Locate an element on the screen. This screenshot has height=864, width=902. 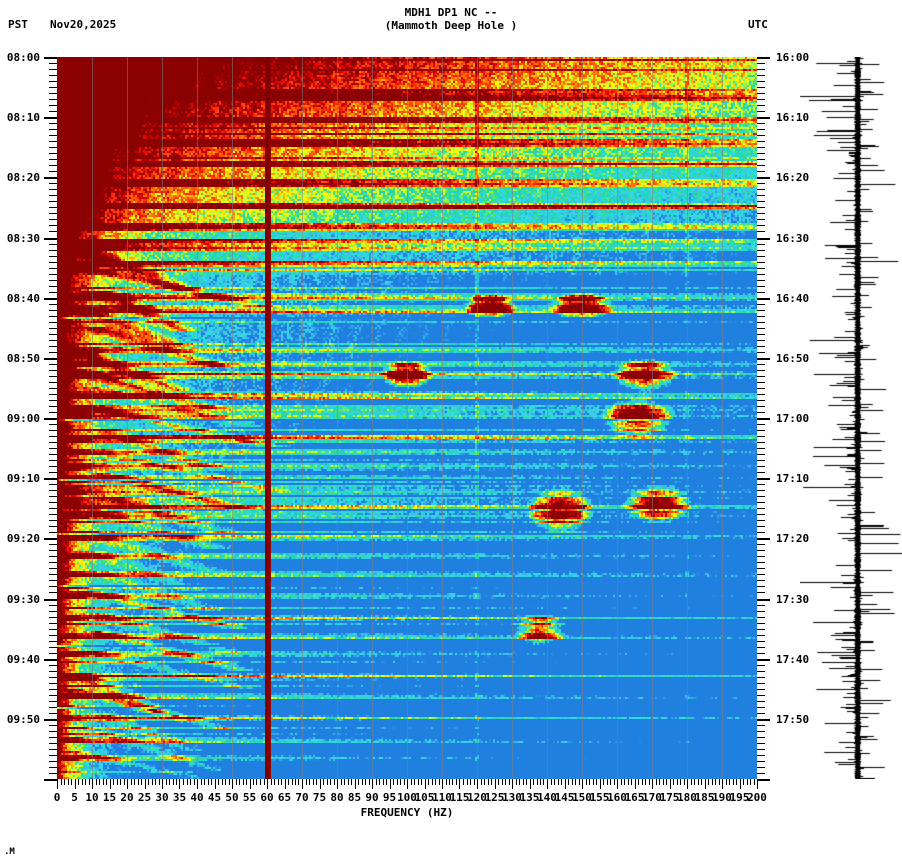
freq-label: 15 is located at coordinates (109, 797).